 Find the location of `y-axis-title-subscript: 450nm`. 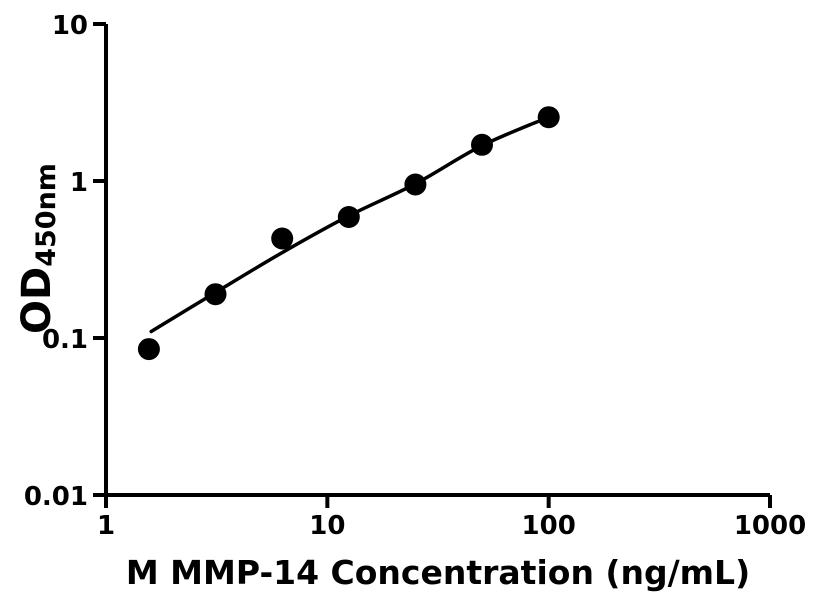

y-axis-title-subscript: 450nm is located at coordinates (46, 215).